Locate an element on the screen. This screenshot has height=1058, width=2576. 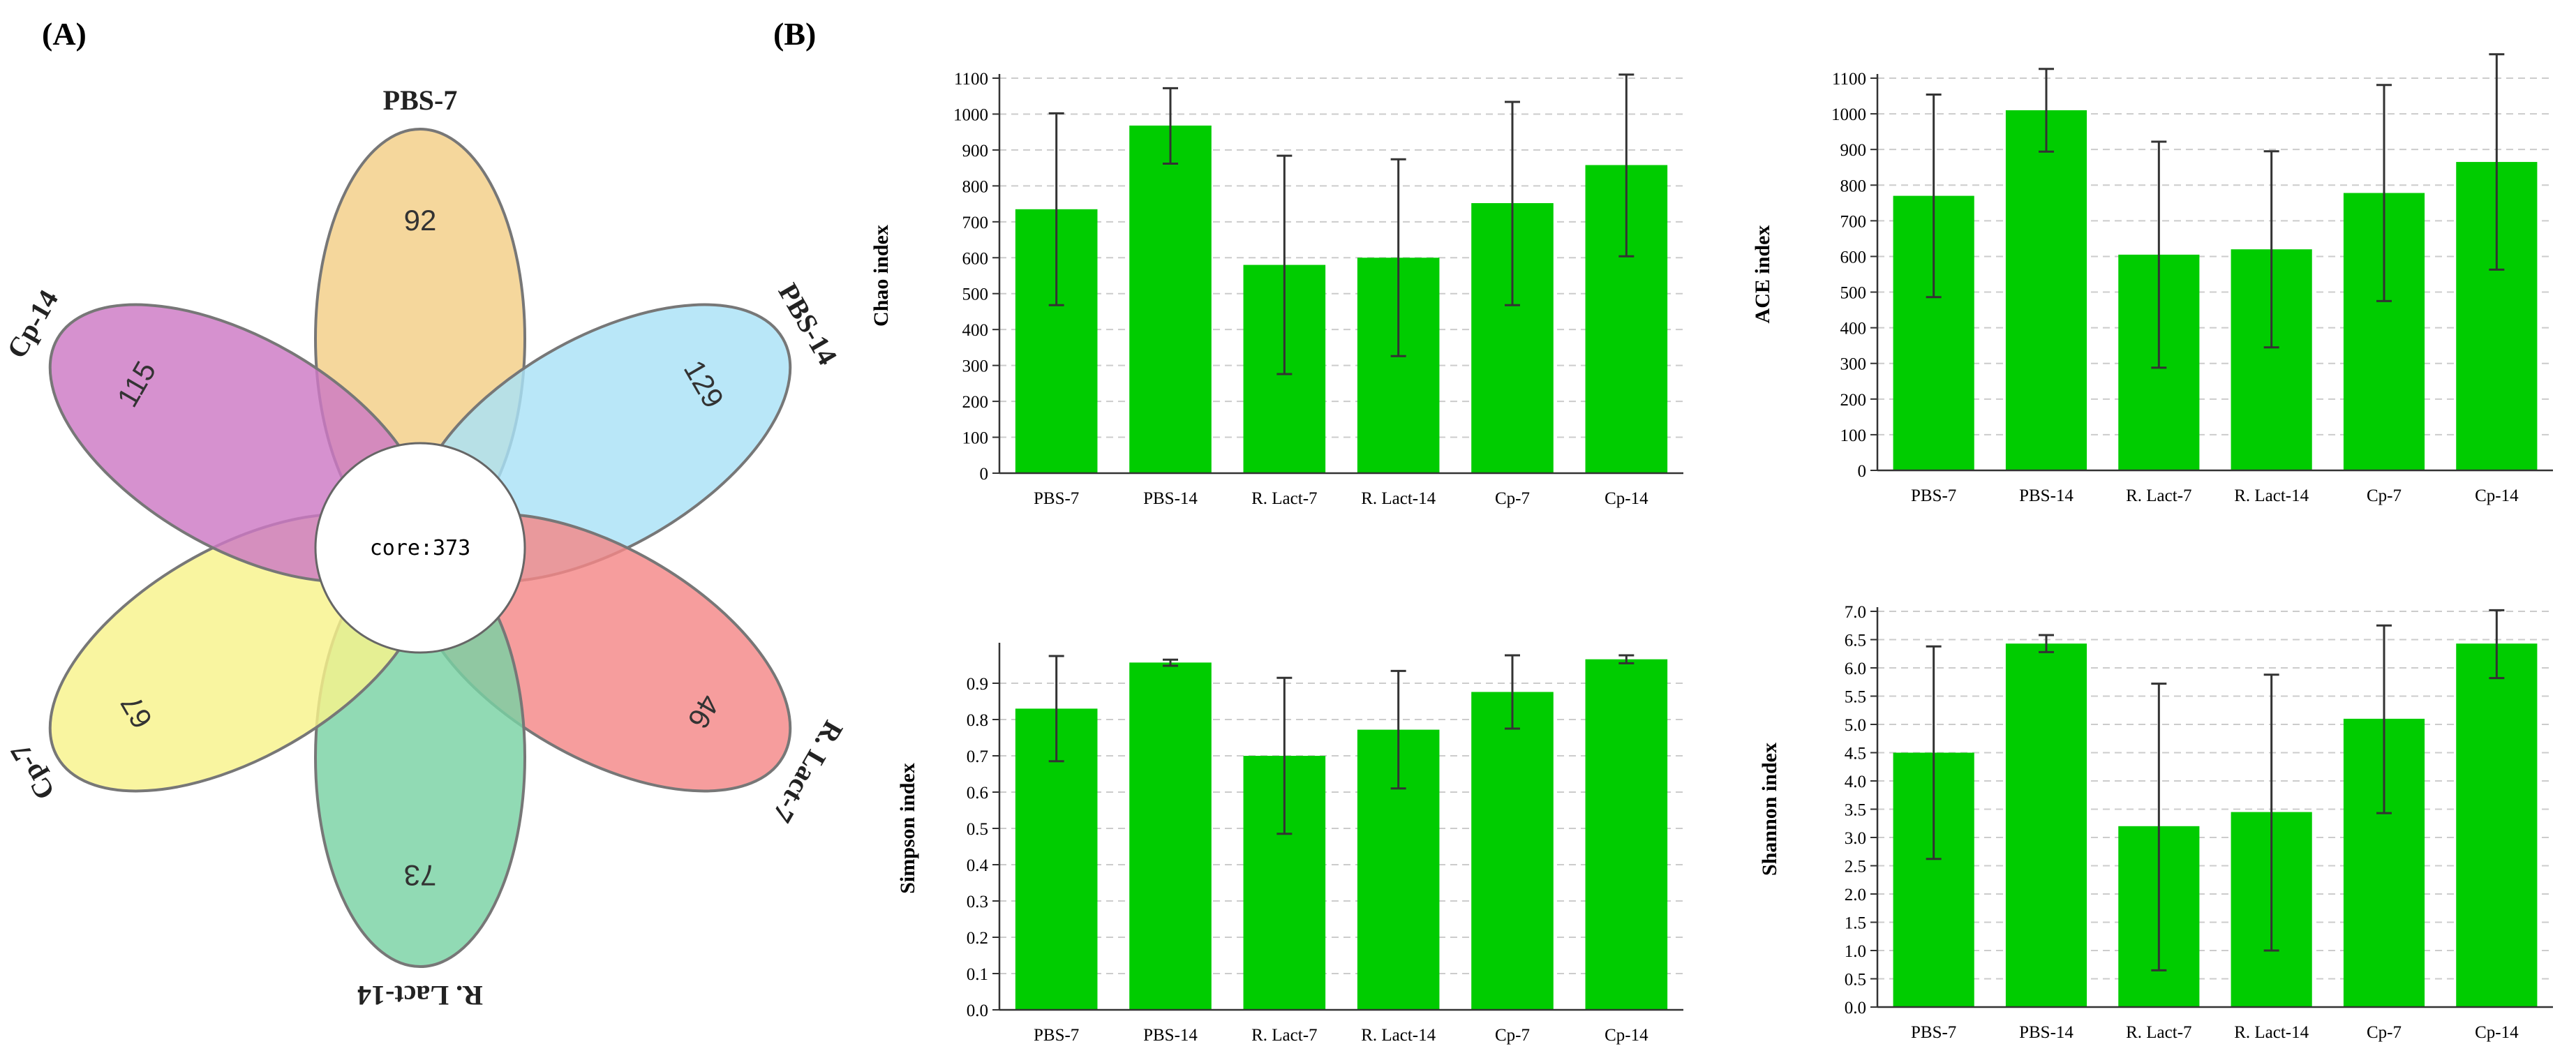
venn-petal-name: PBS-7 is located at coordinates (420, 100).